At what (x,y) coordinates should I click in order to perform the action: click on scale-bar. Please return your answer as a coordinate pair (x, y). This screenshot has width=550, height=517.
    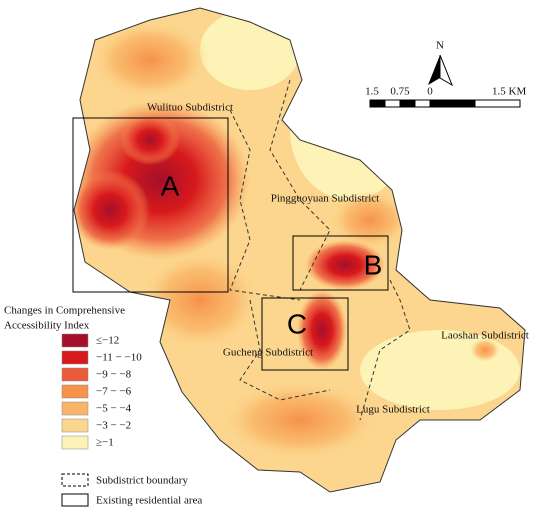
    Looking at the image, I should click on (445, 103).